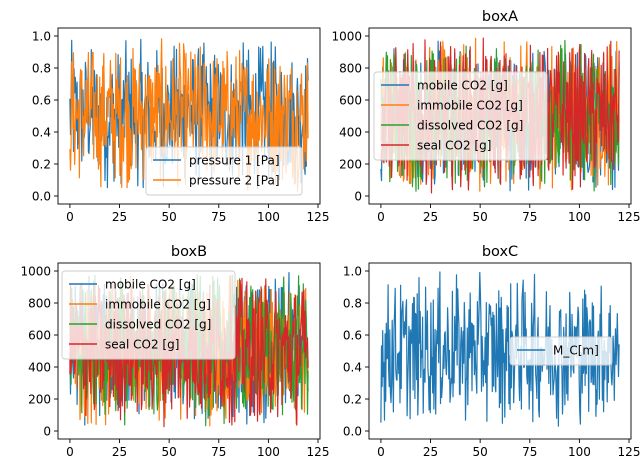 The width and height of the screenshot is (641, 469). I want to click on legend: pressure 1 [Pa] pressure 2 [Pa], so click(224, 171).